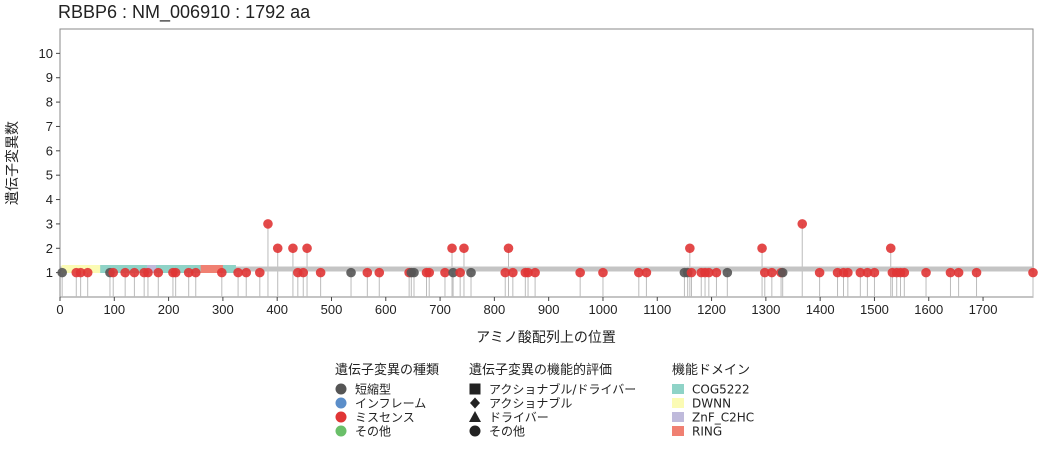 Image resolution: width=1039 pixels, height=450 pixels. What do you see at coordinates (765, 309) in the screenshot?
I see `x-tick-label: 1300` at bounding box center [765, 309].